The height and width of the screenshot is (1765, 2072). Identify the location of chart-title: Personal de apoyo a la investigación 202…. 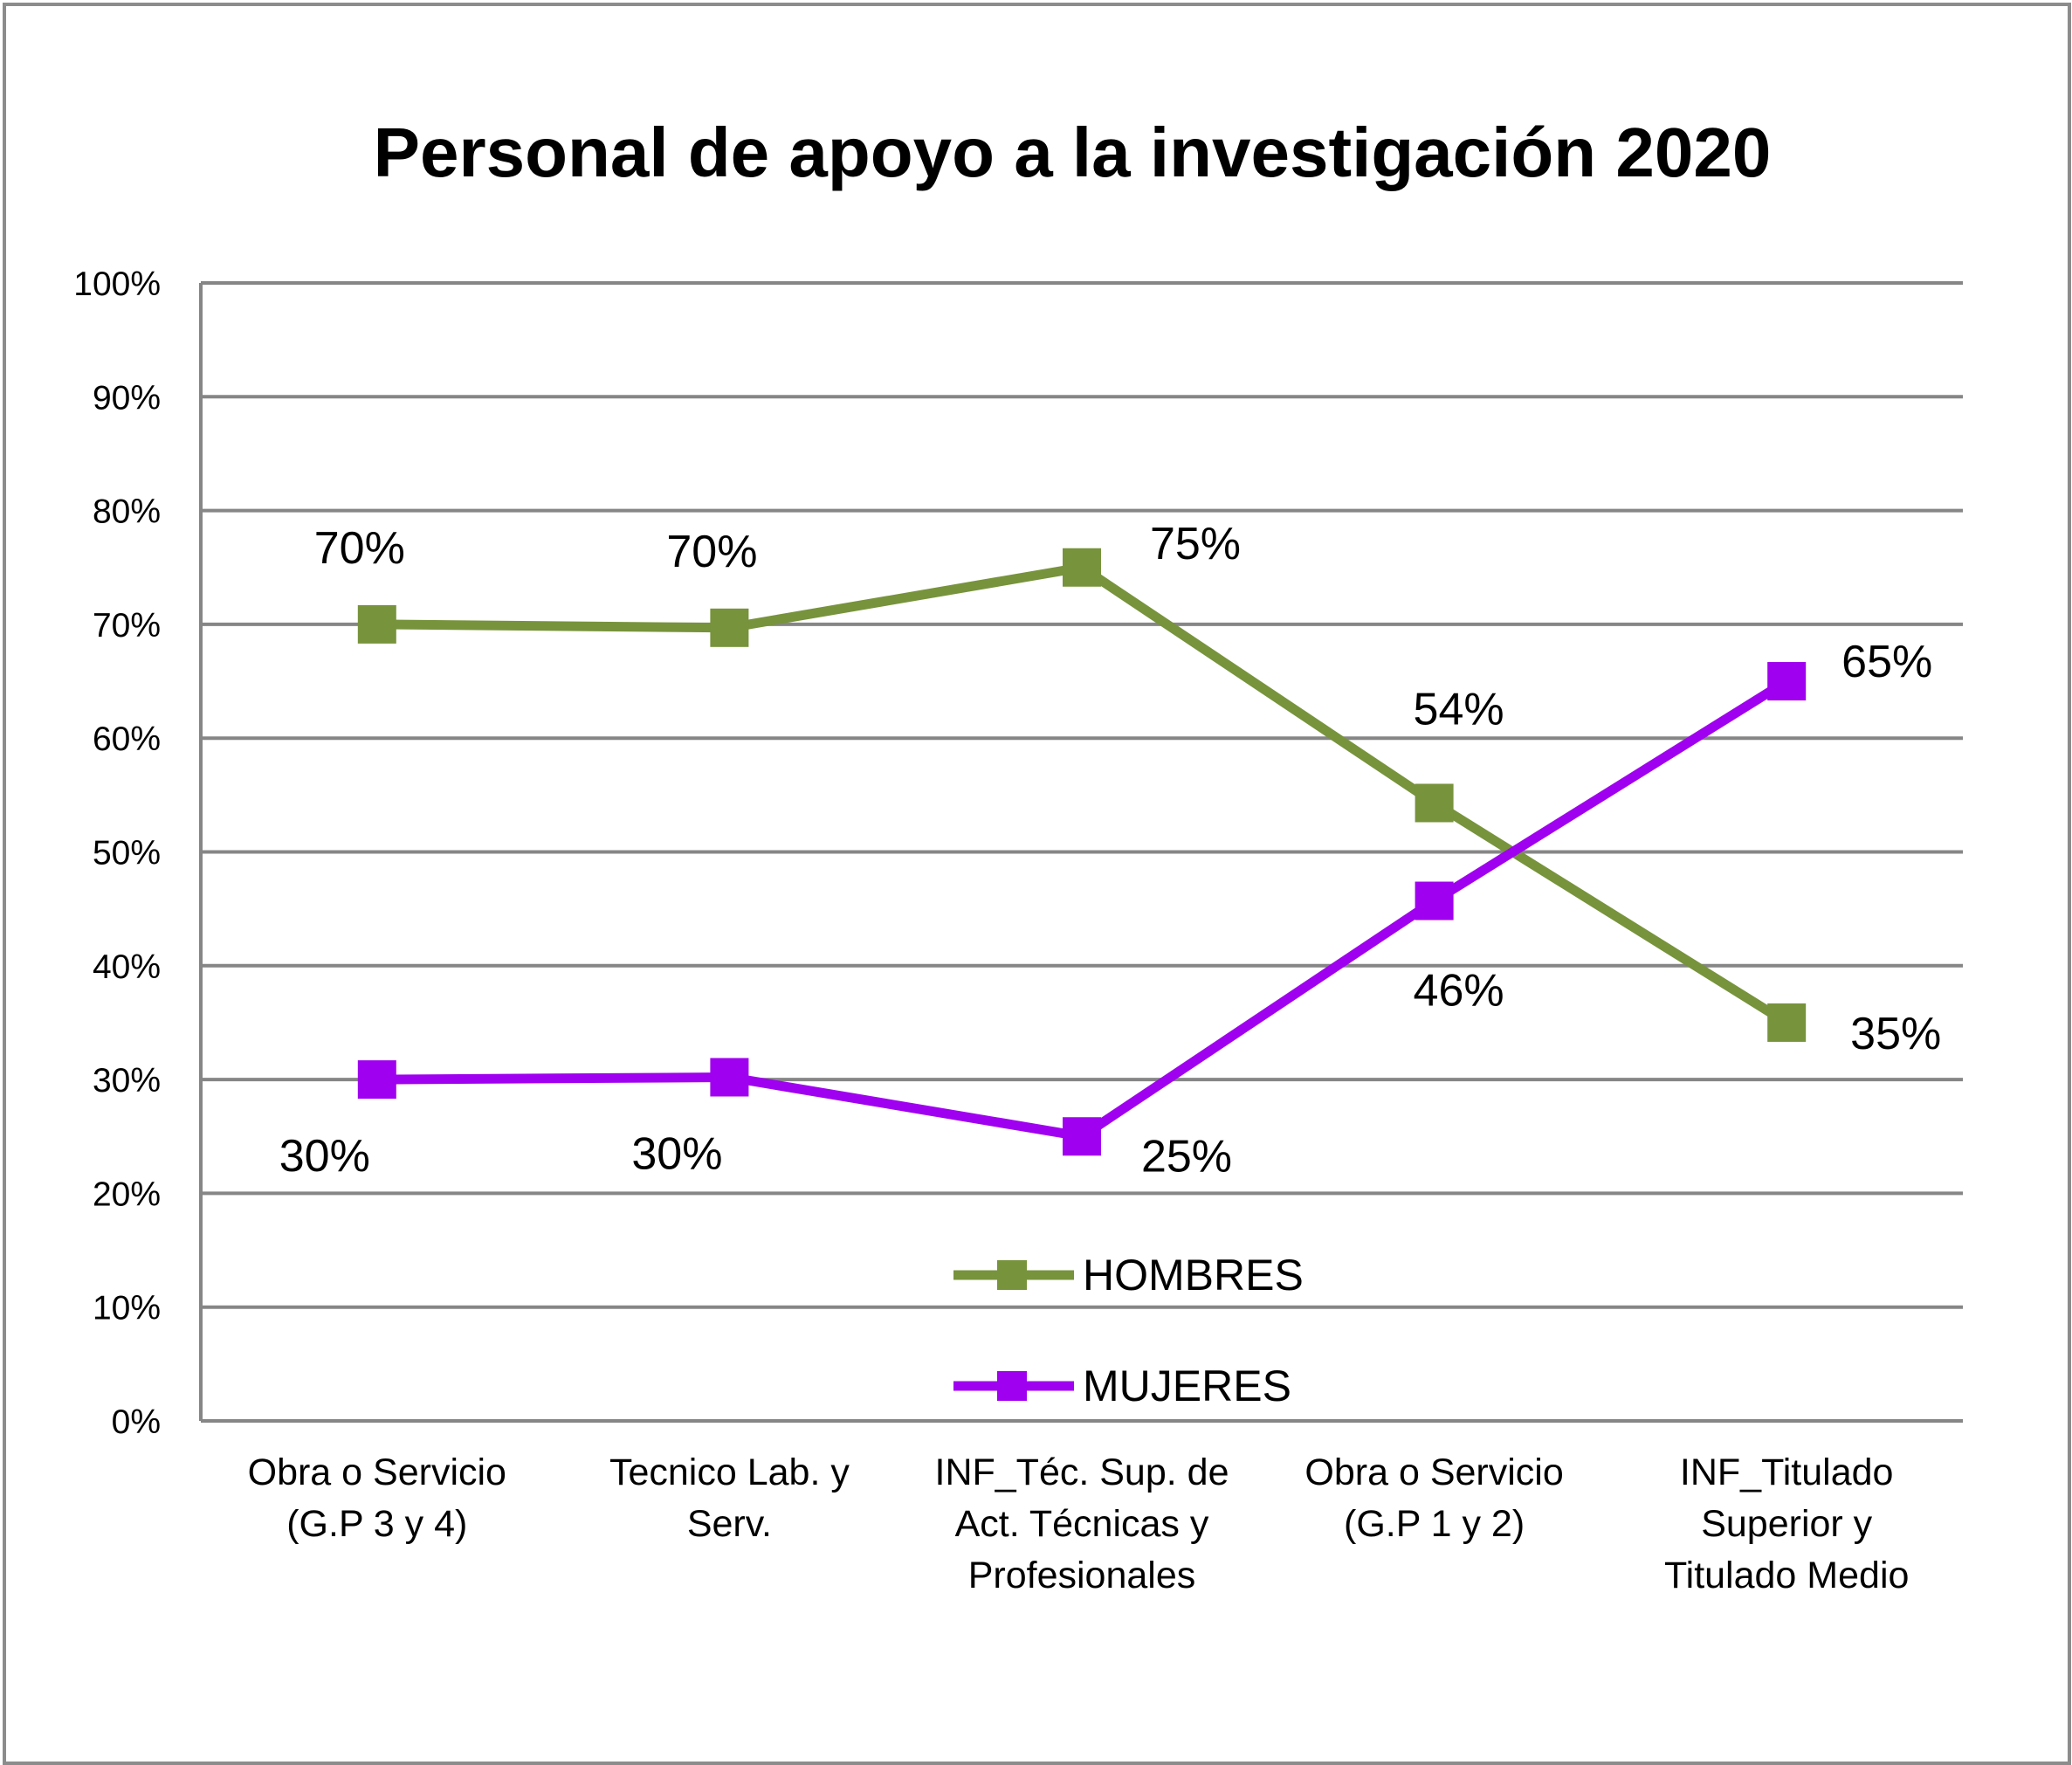
(1073, 152).